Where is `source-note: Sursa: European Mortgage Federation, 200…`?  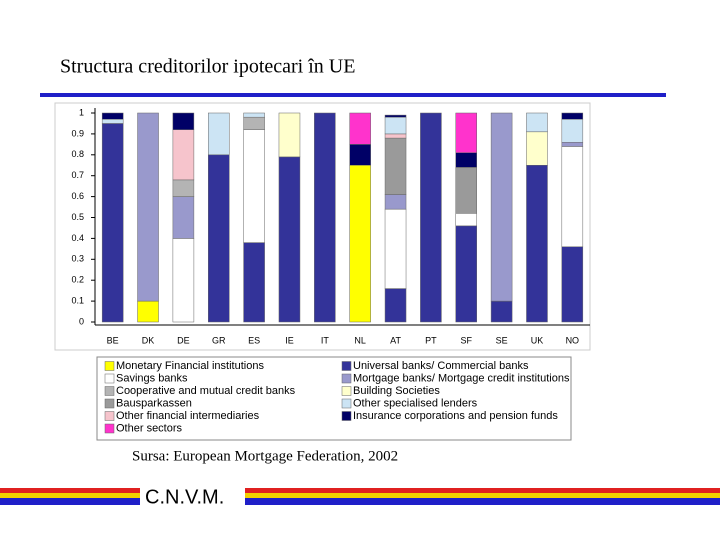 source-note: Sursa: European Mortgage Federation, 200… is located at coordinates (265, 456).